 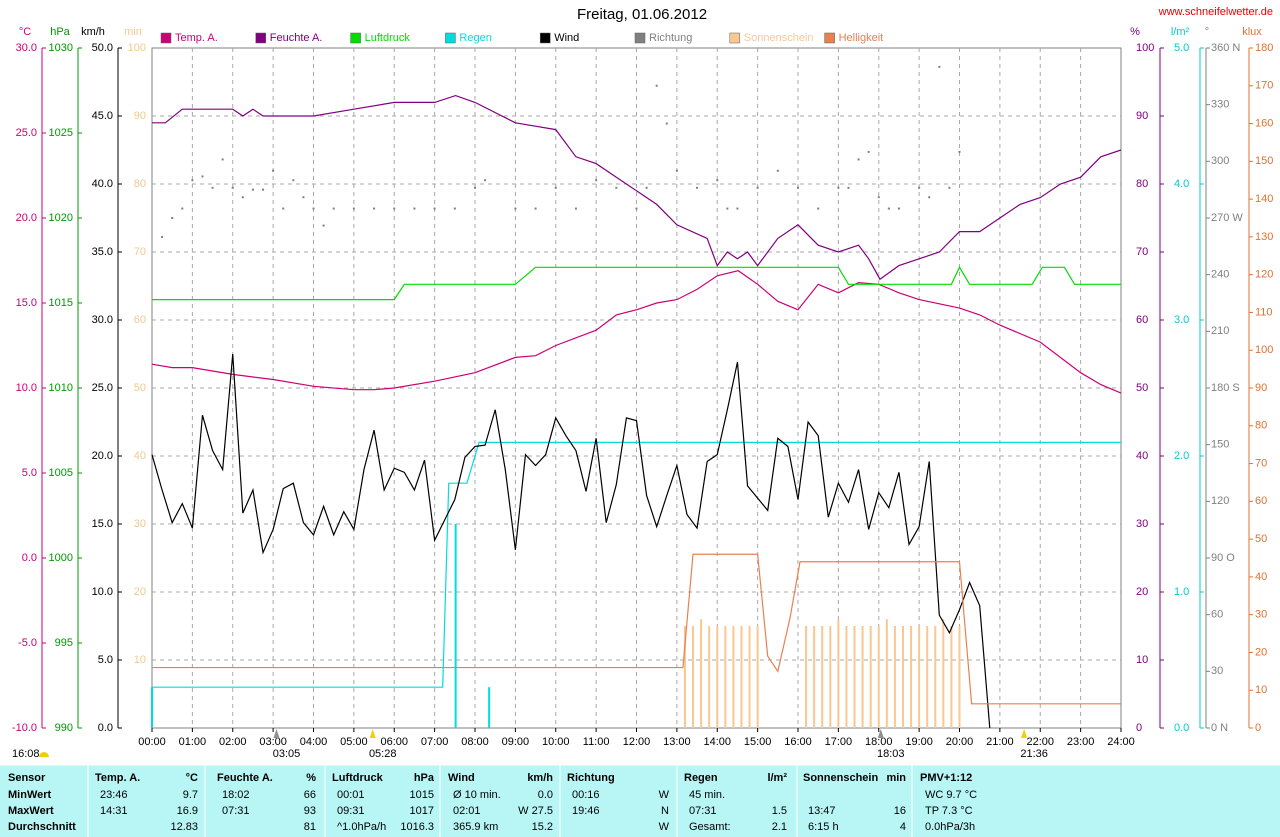 I want to click on y-tick-label: 20.0, so click(x=102, y=456).